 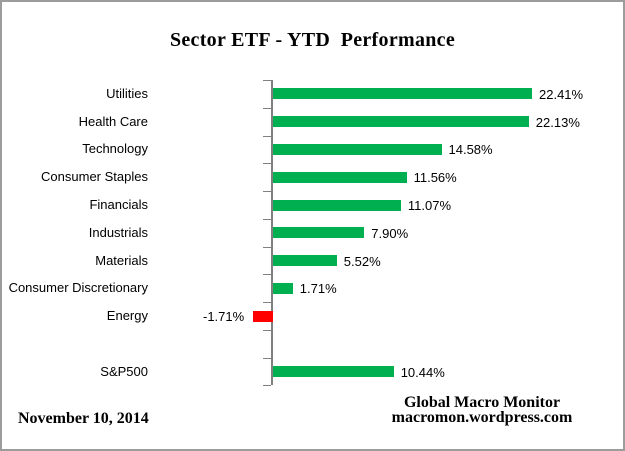 What do you see at coordinates (121, 260) in the screenshot?
I see `category-label: Materials` at bounding box center [121, 260].